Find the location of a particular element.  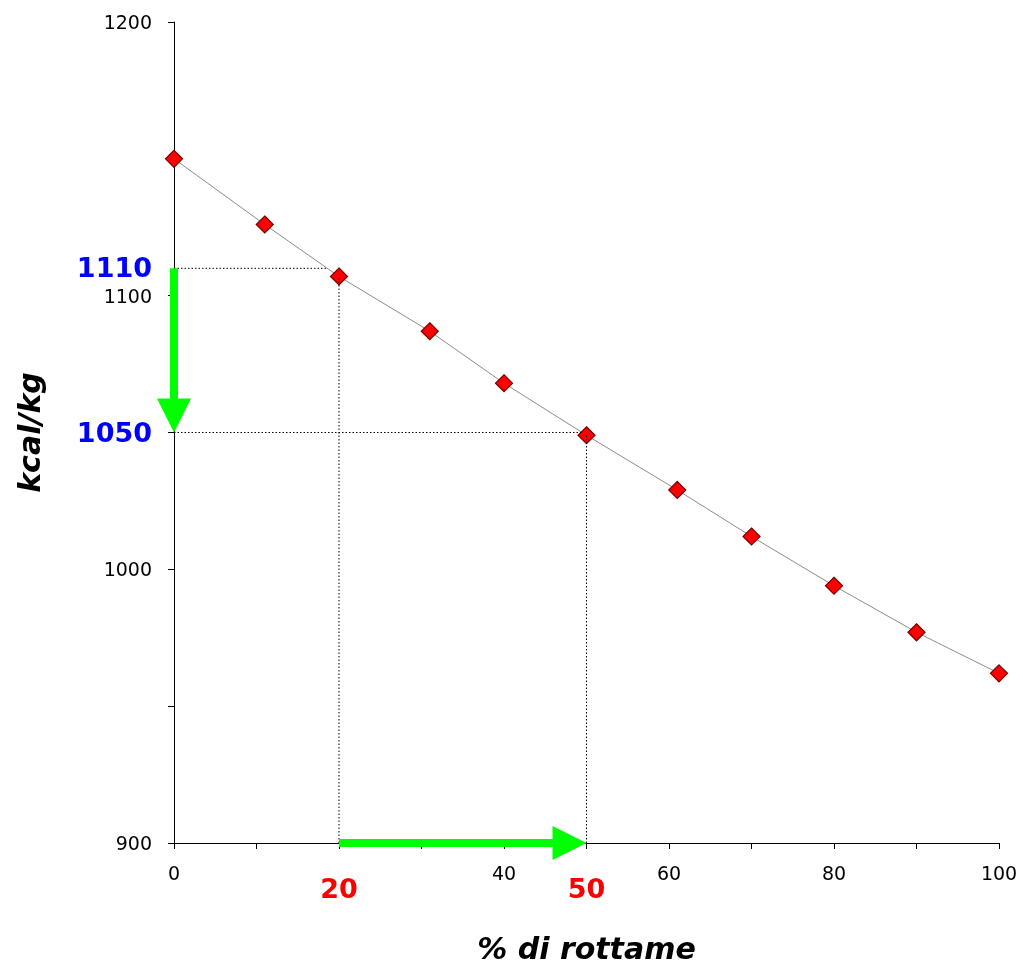

y-tick-label: 1000 is located at coordinates (127, 569).